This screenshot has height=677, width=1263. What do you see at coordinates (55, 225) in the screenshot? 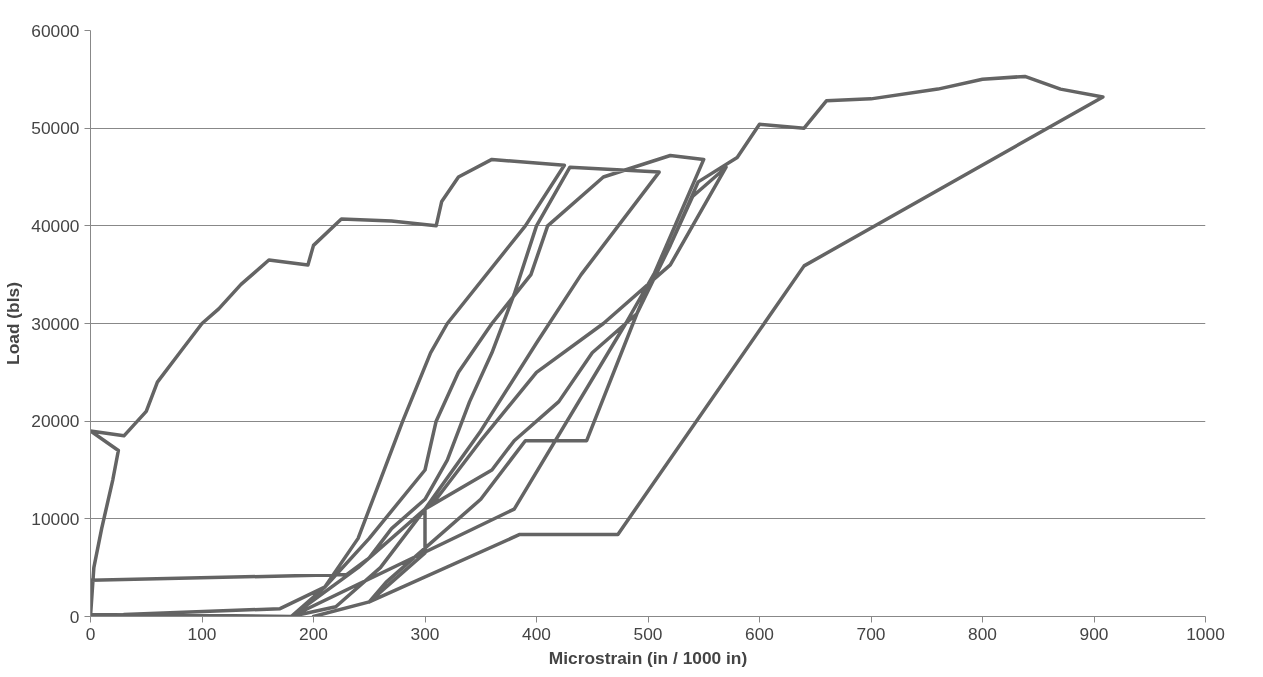
I see `y-tick-label: 40000` at bounding box center [55, 225].